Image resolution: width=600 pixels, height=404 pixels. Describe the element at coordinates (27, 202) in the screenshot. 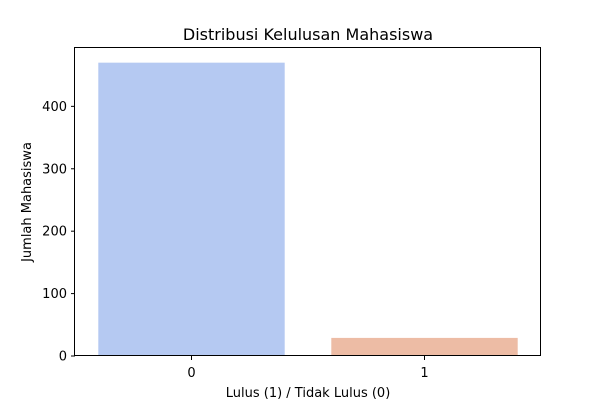

I see `y-axis-label: Jumlah Mahasiswa` at that location.